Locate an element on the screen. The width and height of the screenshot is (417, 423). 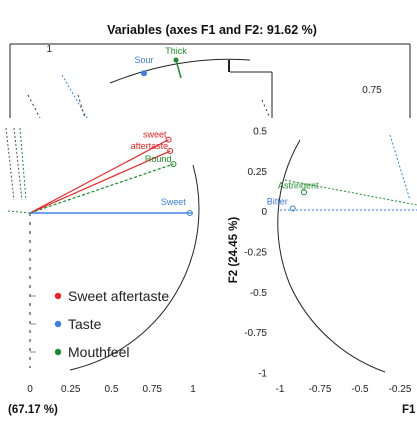
right-ytick-0: 0.5 is located at coordinates (260, 132).